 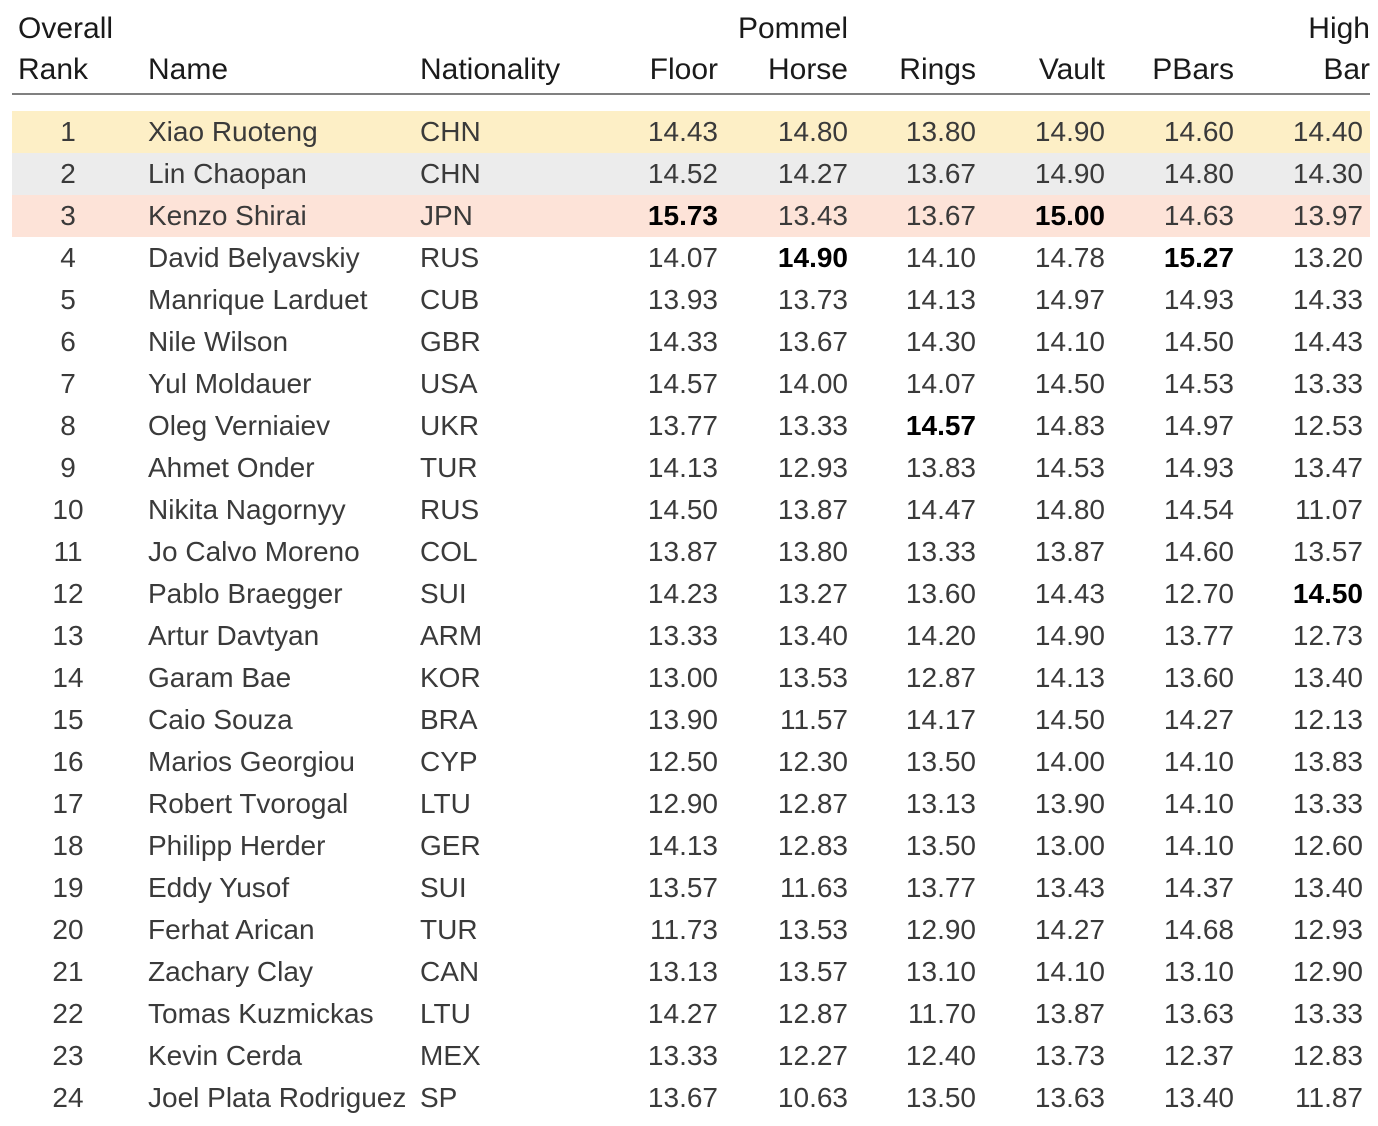 What do you see at coordinates (812, 845) in the screenshot?
I see `pommel-horse-score-cell: 12.83` at bounding box center [812, 845].